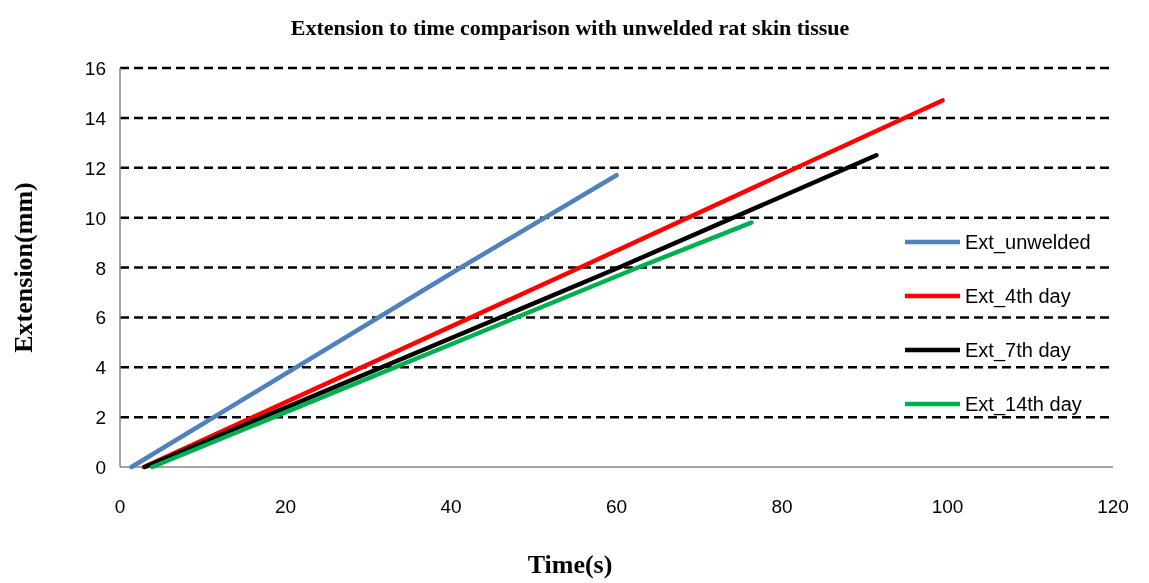 Image resolution: width=1149 pixels, height=583 pixels. I want to click on x-axis-title: Time(s), so click(570, 564).